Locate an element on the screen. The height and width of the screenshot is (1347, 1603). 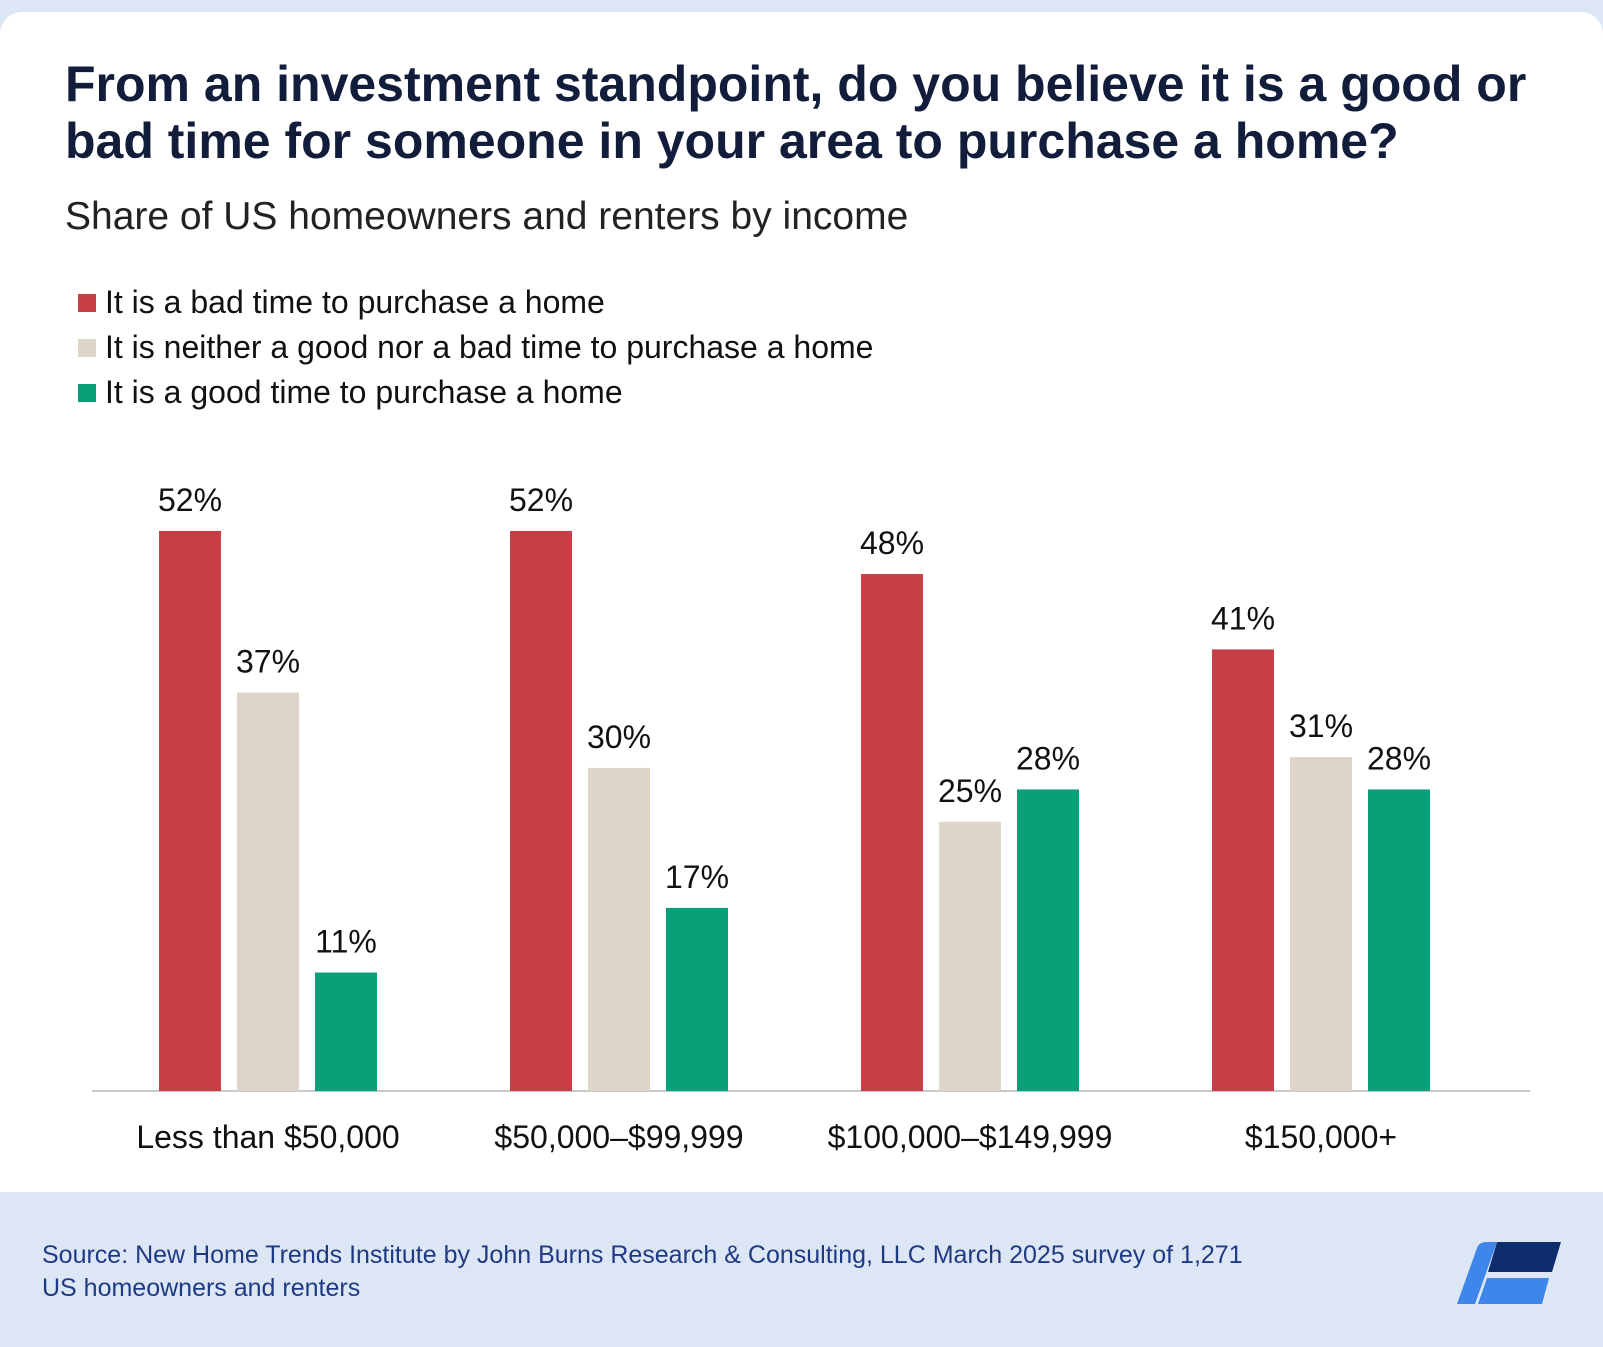
x-tick-label-150-000: $150,000+ is located at coordinates (1321, 1137).